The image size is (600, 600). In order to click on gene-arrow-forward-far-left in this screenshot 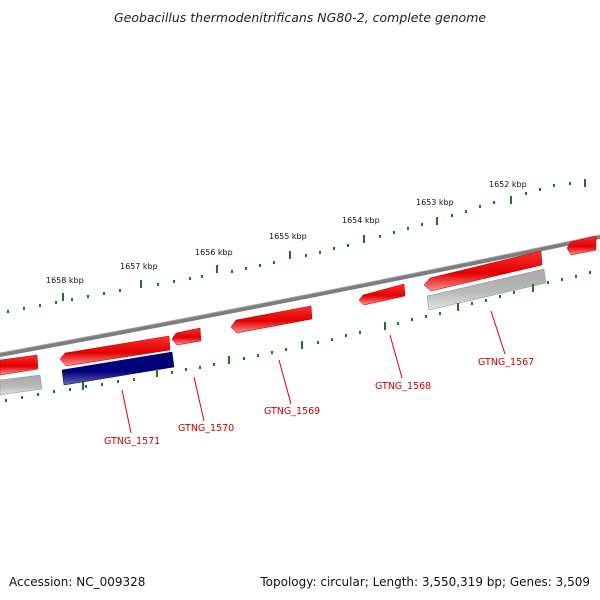, I will do `click(19, 365)`.